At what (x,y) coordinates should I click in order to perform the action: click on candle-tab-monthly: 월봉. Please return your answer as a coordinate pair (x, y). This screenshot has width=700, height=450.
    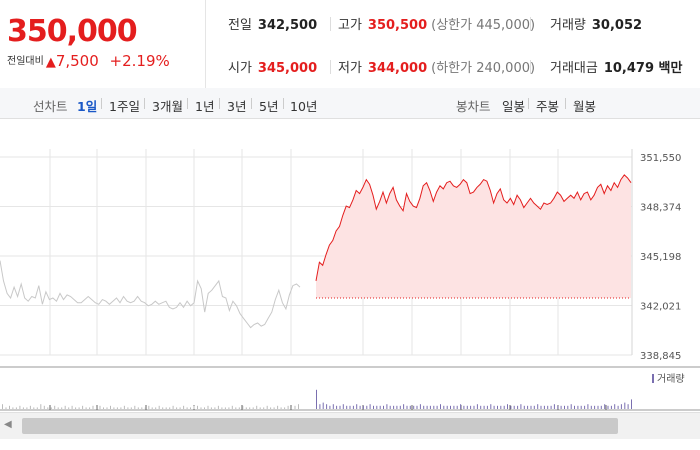
    Looking at the image, I should click on (585, 106).